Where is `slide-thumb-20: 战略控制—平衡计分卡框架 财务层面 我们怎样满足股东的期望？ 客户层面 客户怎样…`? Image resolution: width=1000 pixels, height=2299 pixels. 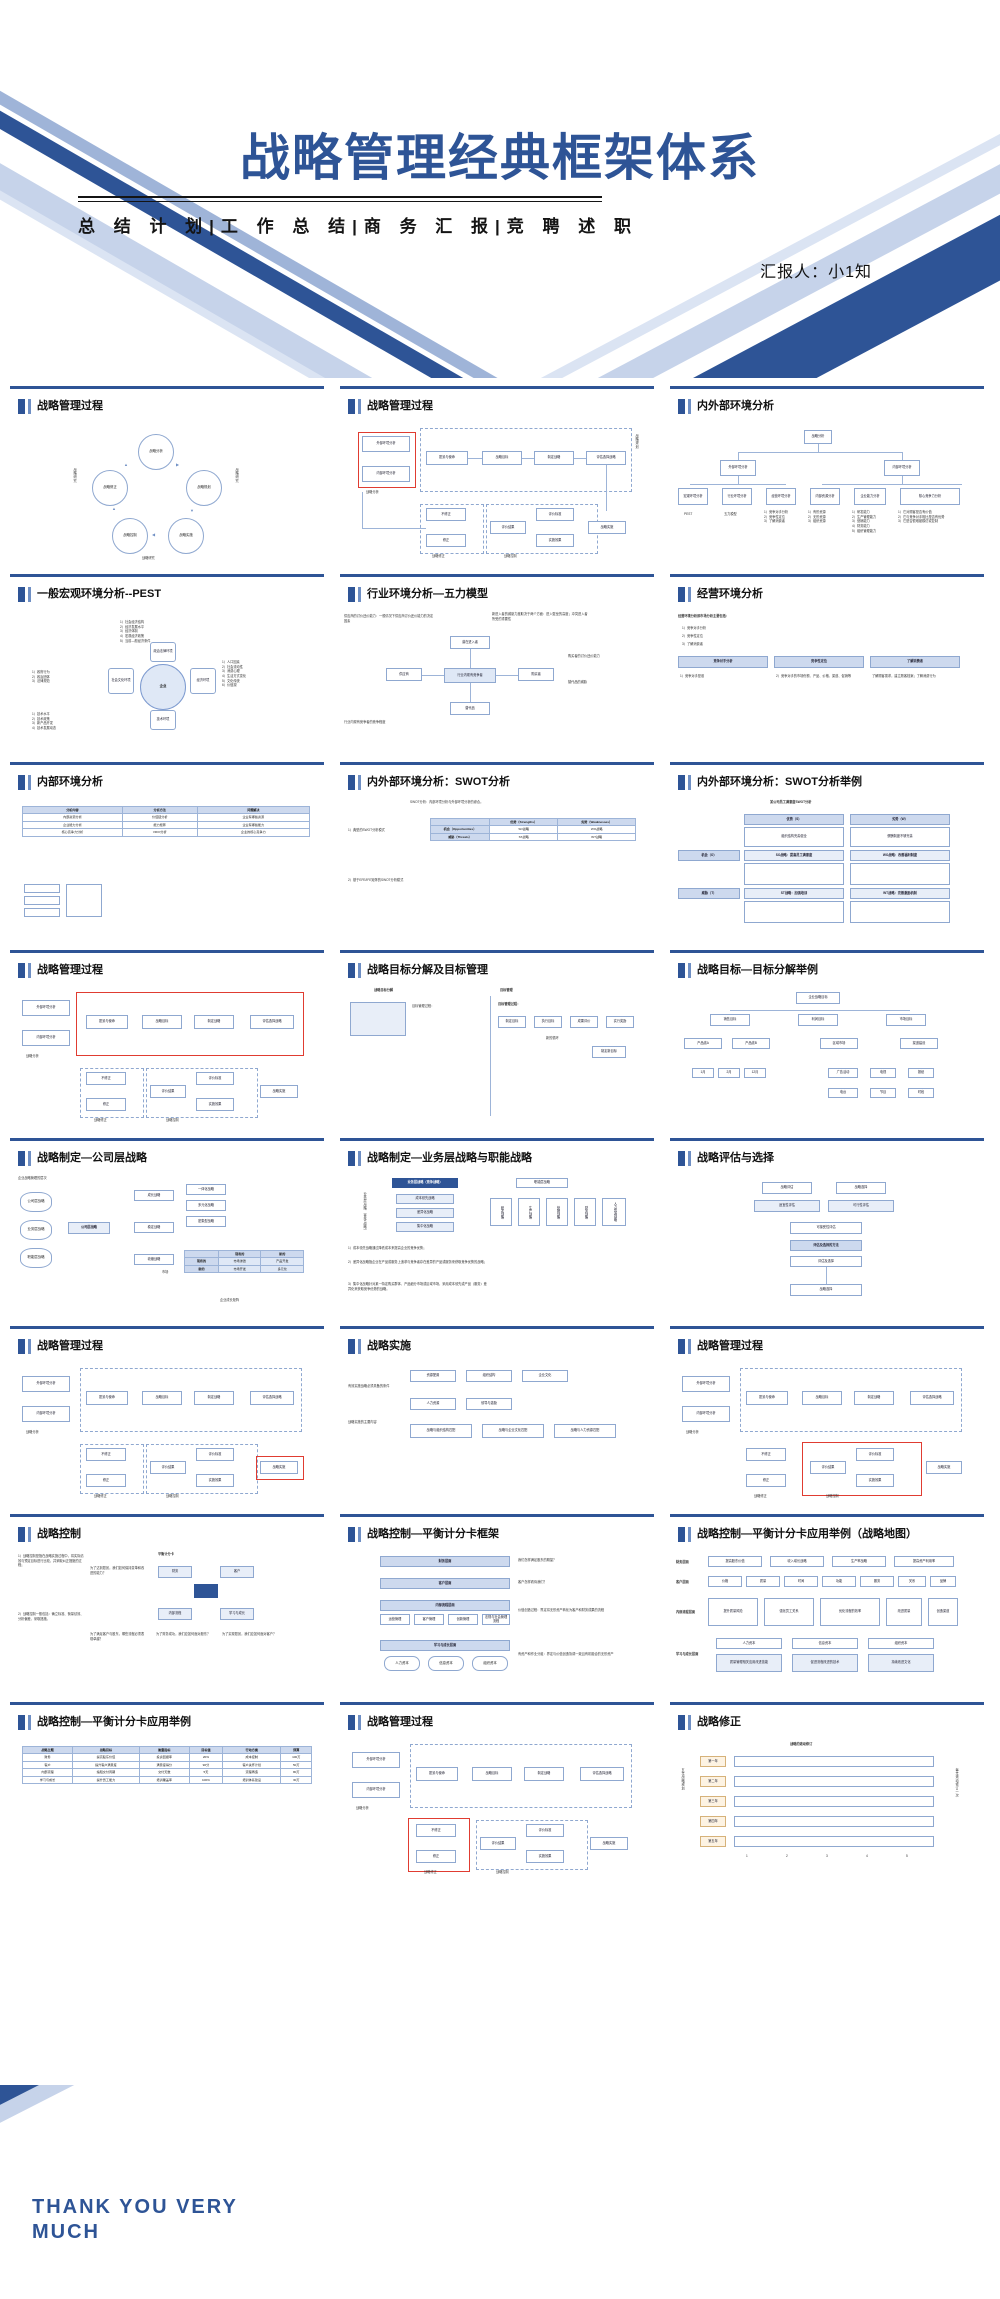 slide-thumb-20: 战略控制—平衡计分卡框架 财务层面 我们怎样满足股东的期望？ 客户层面 客户怎样… is located at coordinates (497, 1600).